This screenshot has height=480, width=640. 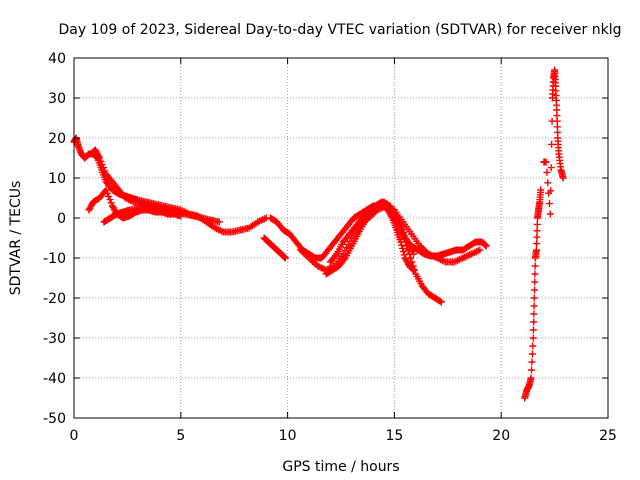 What do you see at coordinates (54, 299) in the screenshot?
I see `y-tick-label: -20` at bounding box center [54, 299].